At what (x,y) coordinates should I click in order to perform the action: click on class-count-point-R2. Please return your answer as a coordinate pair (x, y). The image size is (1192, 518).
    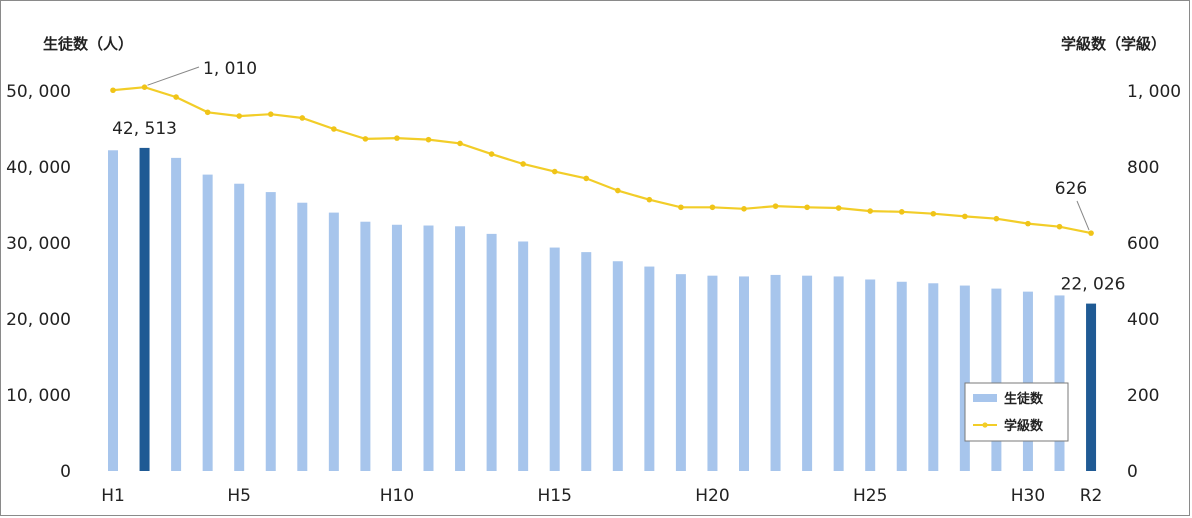
    Looking at the image, I should click on (1091, 233).